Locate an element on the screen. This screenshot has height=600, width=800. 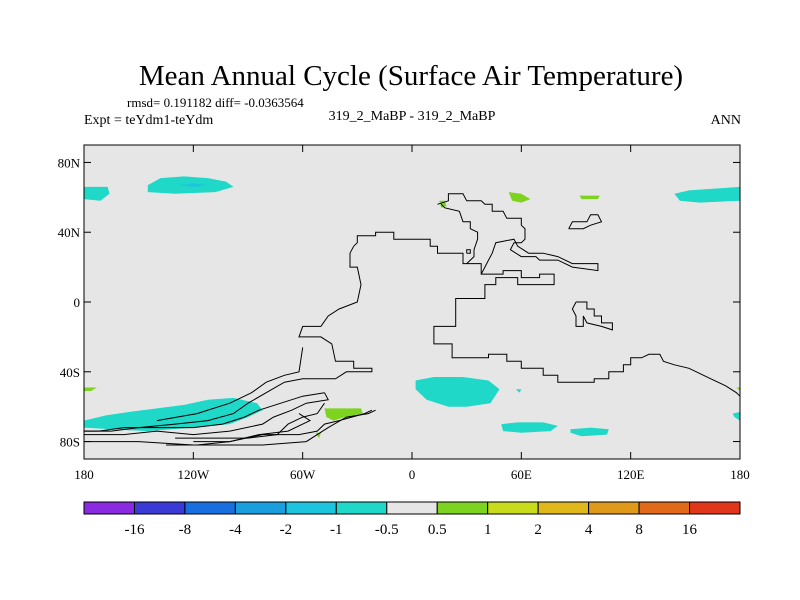
colorbar-label: 8 is located at coordinates (639, 530).